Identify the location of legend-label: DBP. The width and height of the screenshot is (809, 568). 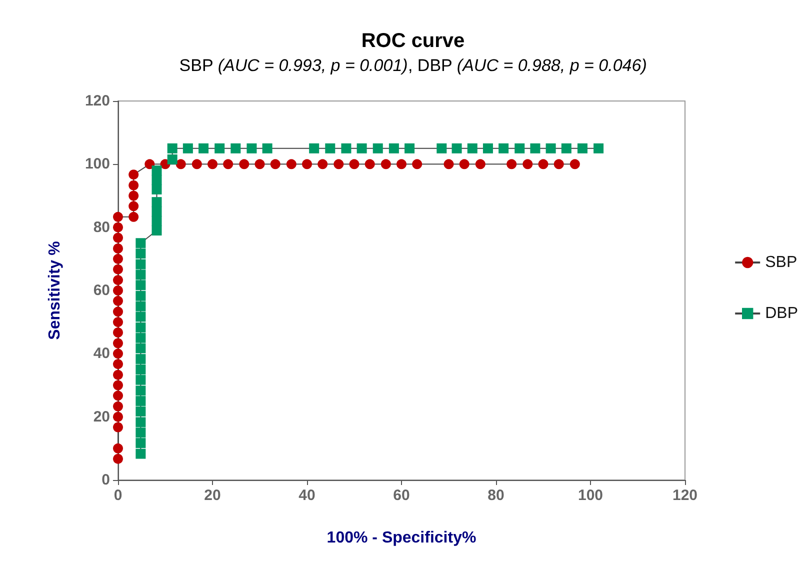
(781, 313).